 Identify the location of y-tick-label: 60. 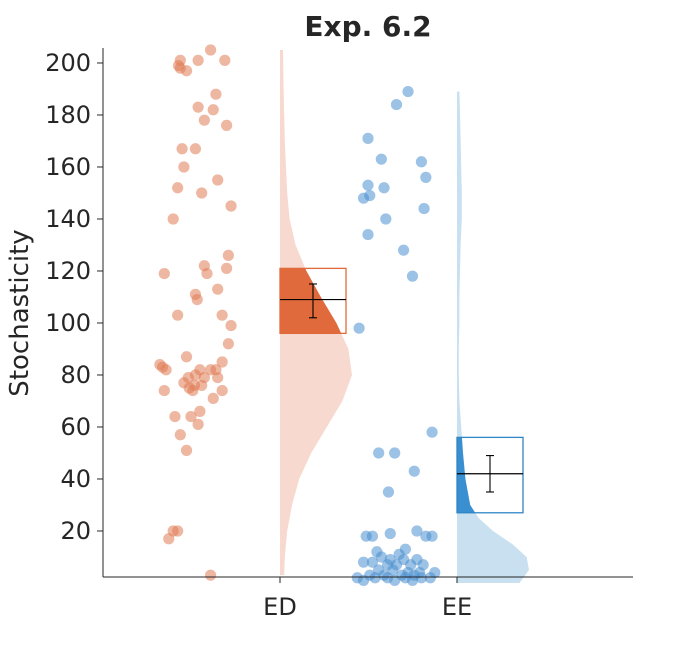
(75, 427).